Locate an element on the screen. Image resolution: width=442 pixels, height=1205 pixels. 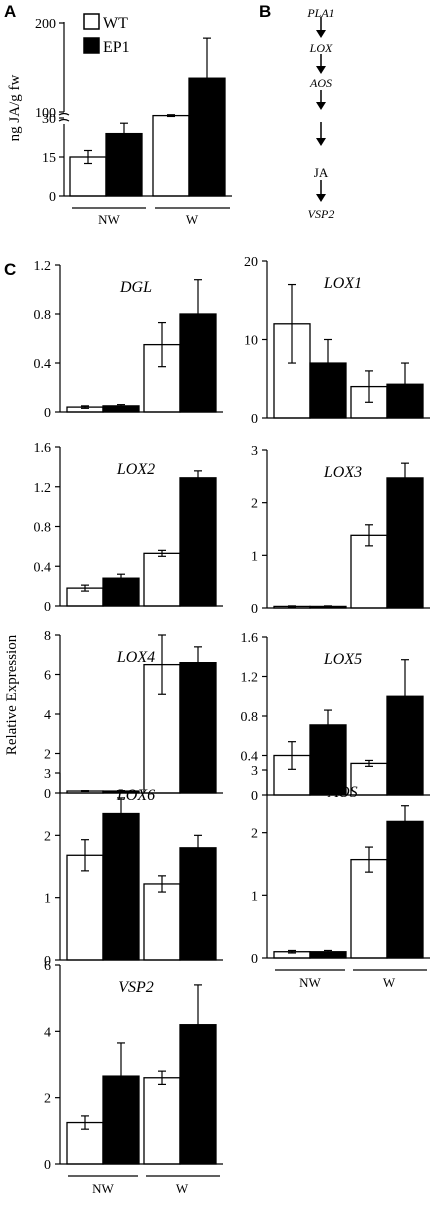
gene-title-lox4: LOX4 is located at coordinates (135, 657).